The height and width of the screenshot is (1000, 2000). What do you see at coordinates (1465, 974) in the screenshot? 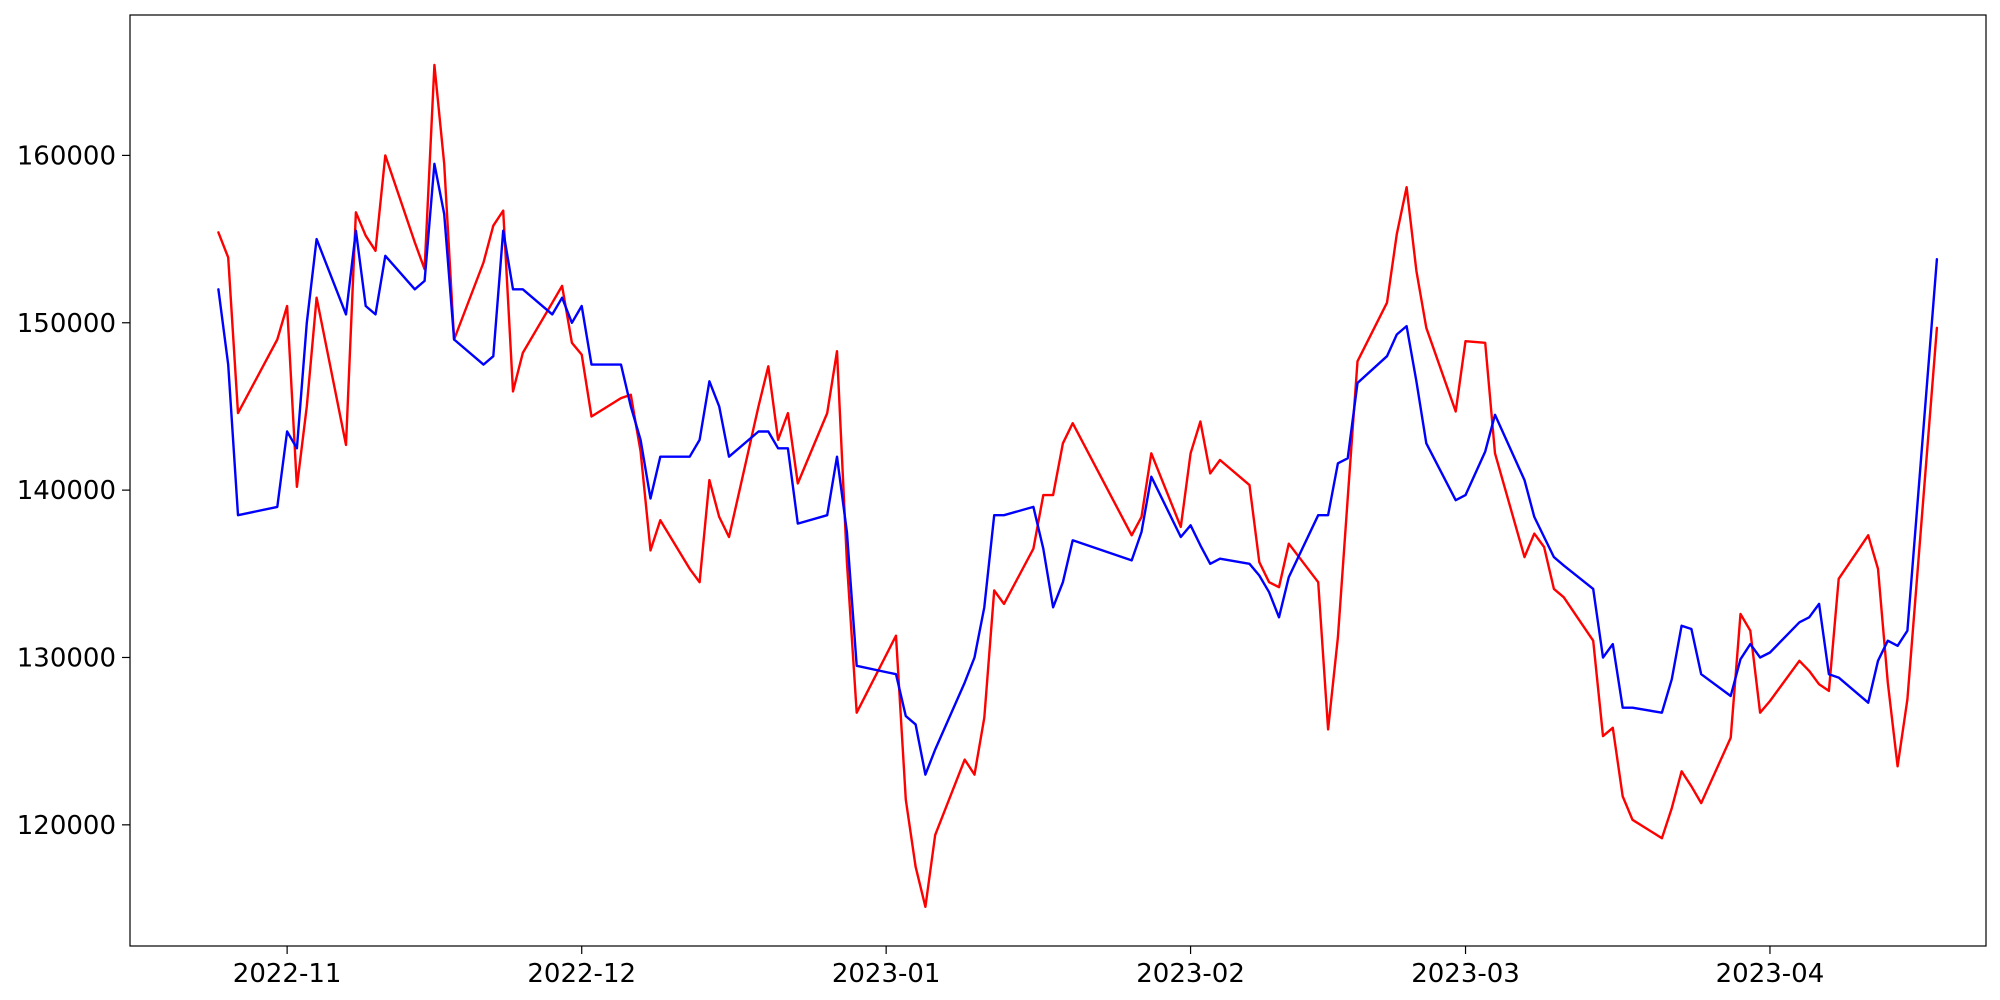
I see `x-tick-label: 2023-03` at bounding box center [1465, 974].